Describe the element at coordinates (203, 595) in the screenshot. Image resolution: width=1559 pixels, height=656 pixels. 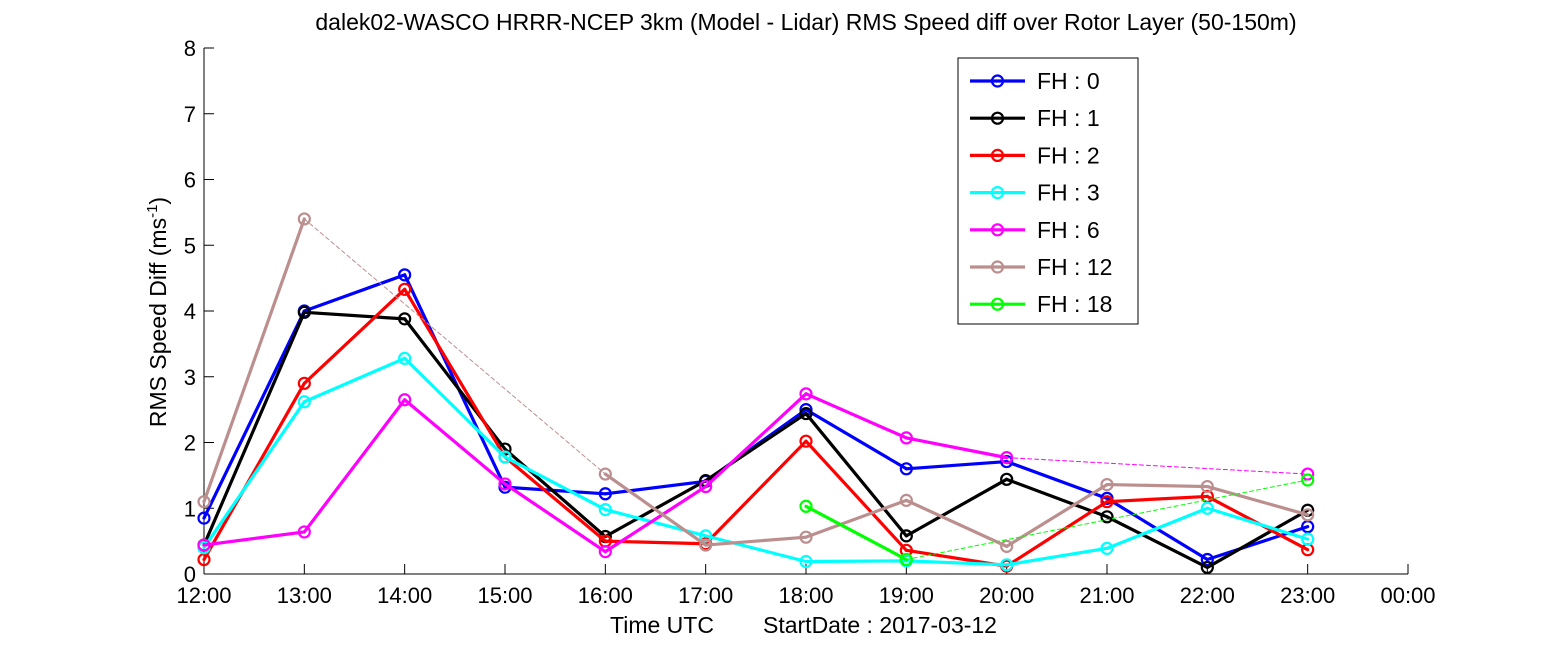
I see `x-tick-label: 12:00` at that location.